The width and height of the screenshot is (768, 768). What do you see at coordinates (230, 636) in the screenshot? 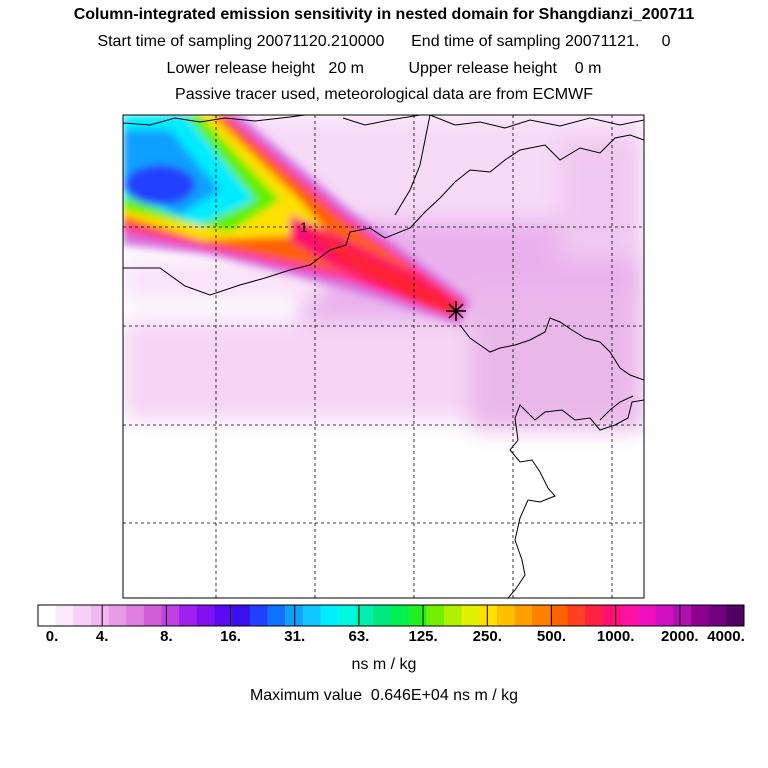
I see `colorbar-tick-label: 16.` at bounding box center [230, 636].